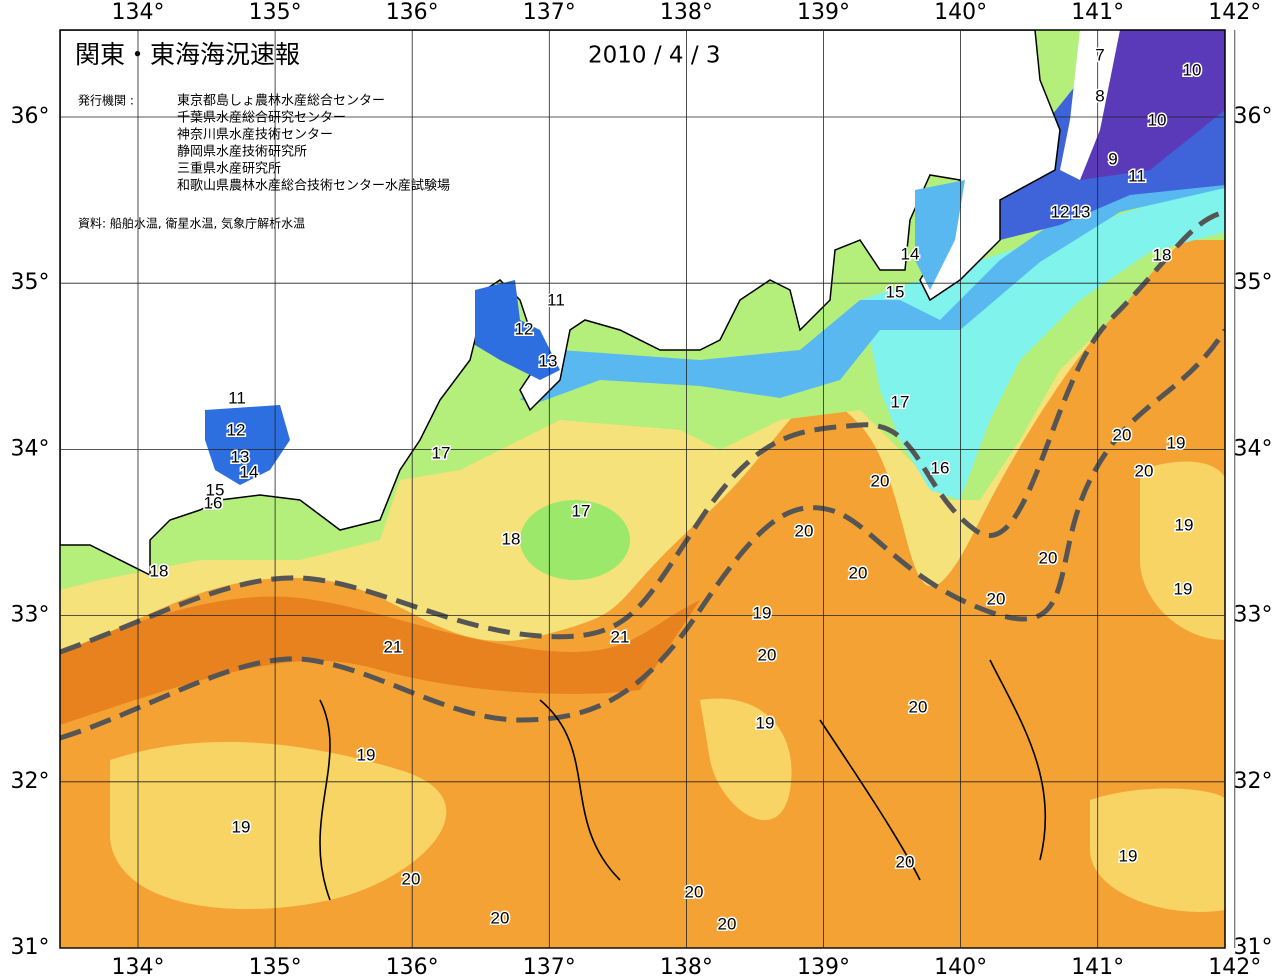 Image resolution: width=1280 pixels, height=980 pixels. What do you see at coordinates (261, 118) in the screenshot?
I see `agency-name: 千葉県水産総合研究センター` at bounding box center [261, 118].